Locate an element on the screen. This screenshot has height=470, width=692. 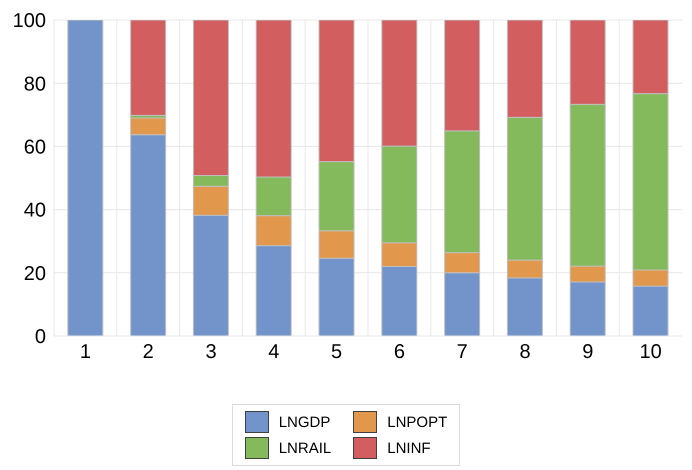
legend-label: LNRAIL is located at coordinates (305, 448).